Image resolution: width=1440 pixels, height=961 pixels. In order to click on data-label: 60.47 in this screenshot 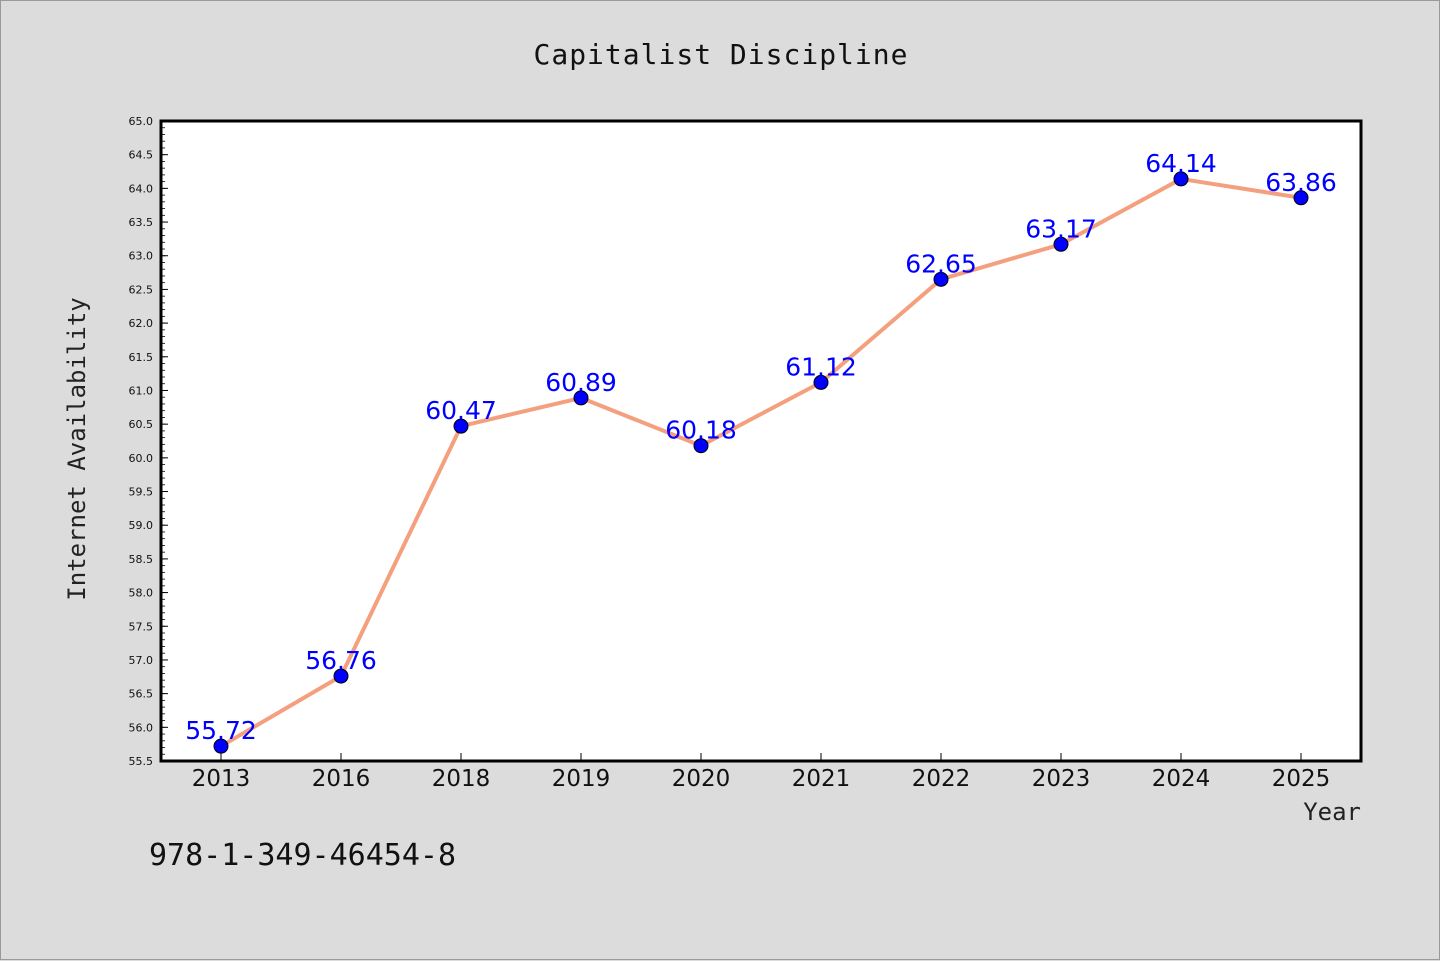, I will do `click(461, 410)`.